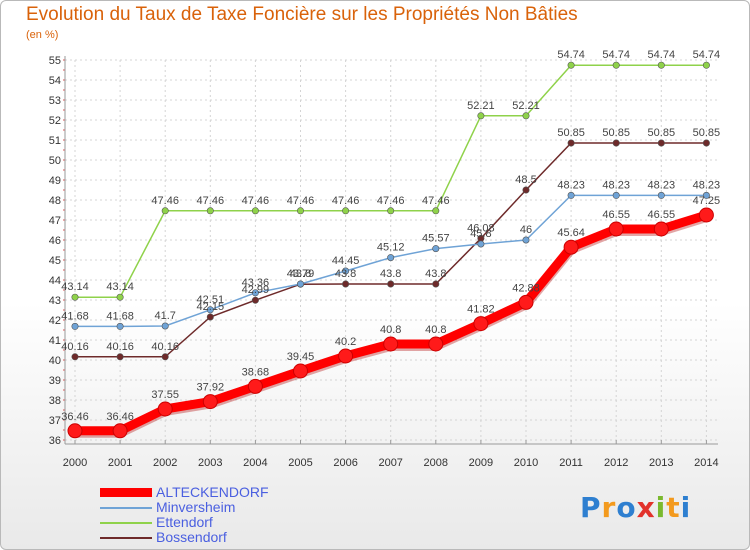 This screenshot has height=550, width=750. What do you see at coordinates (661, 463) in the screenshot?
I see `x-tick-label: 2013` at bounding box center [661, 463].